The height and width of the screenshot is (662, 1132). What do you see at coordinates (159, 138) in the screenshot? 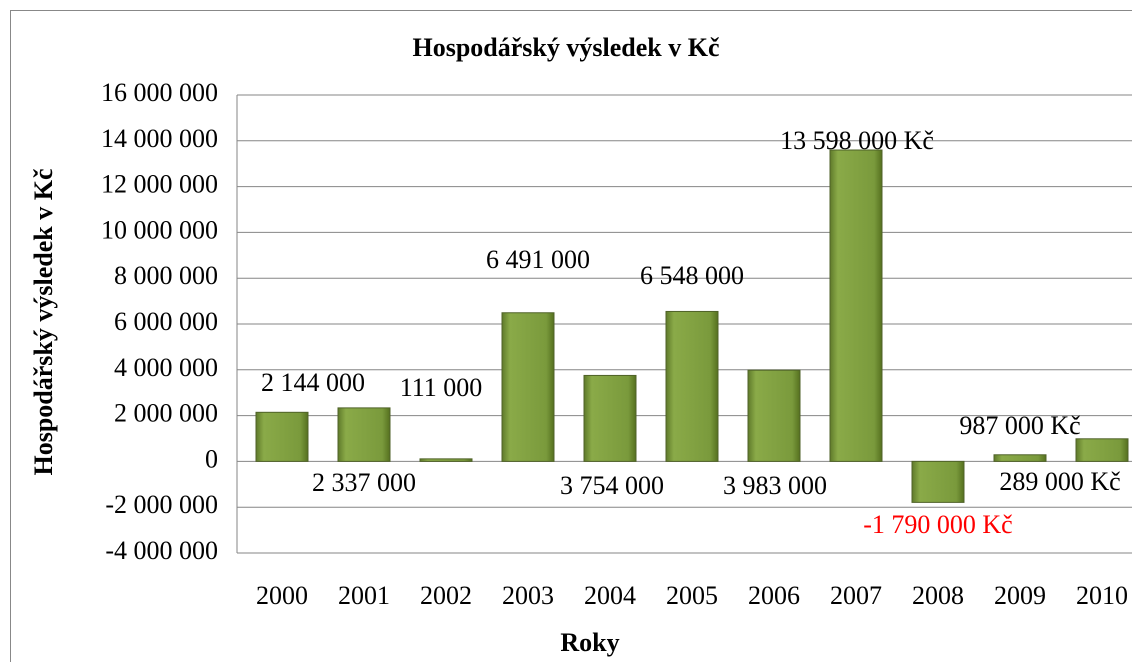
I see `y-tick-label: 14 000 000` at bounding box center [159, 138].